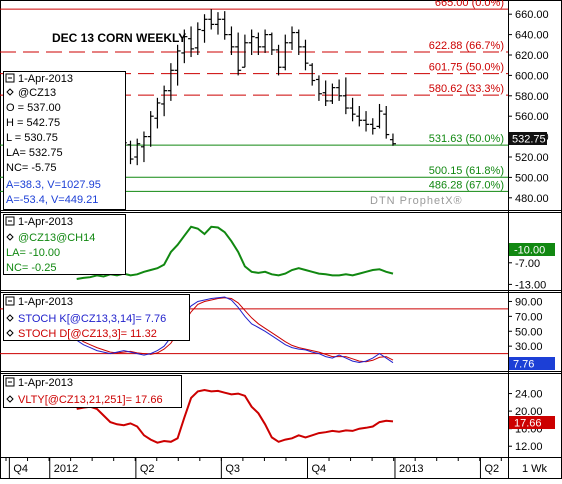 Image resolution: width=562 pixels, height=484 pixels. Describe the element at coordinates (529, 447) in the screenshot. I see `y-tick-label: 12.00` at that location.